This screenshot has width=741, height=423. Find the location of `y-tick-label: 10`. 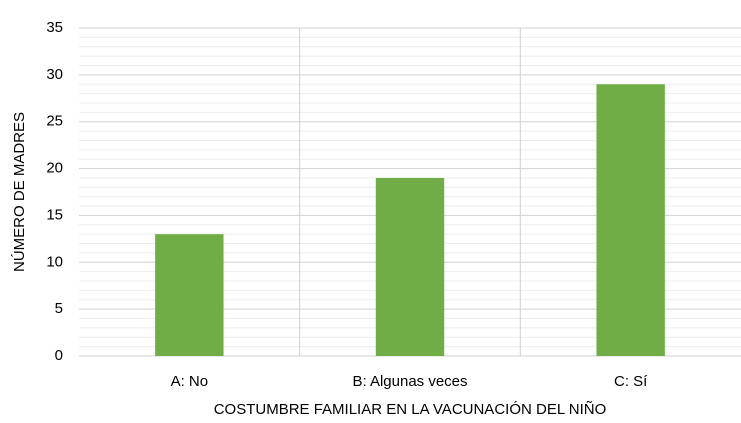

y-tick-label: 10 is located at coordinates (54, 261).